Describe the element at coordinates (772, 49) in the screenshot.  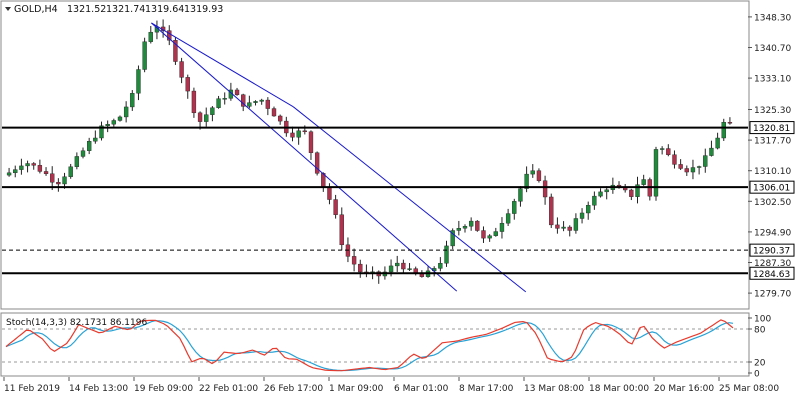
I see `price-tick-label: 1340.70` at that location.